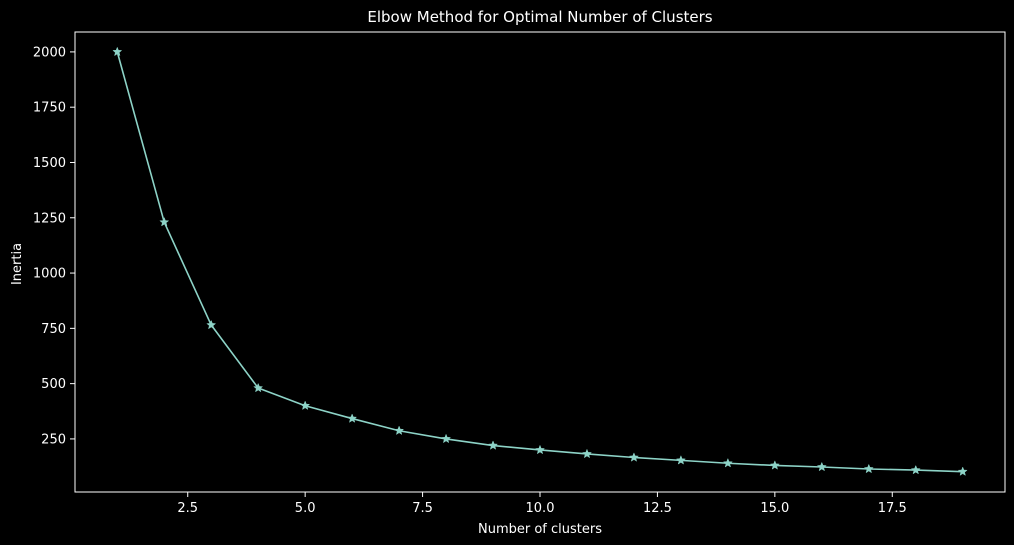  Describe the element at coordinates (53, 384) in the screenshot. I see `y-tick-label: 500` at that location.